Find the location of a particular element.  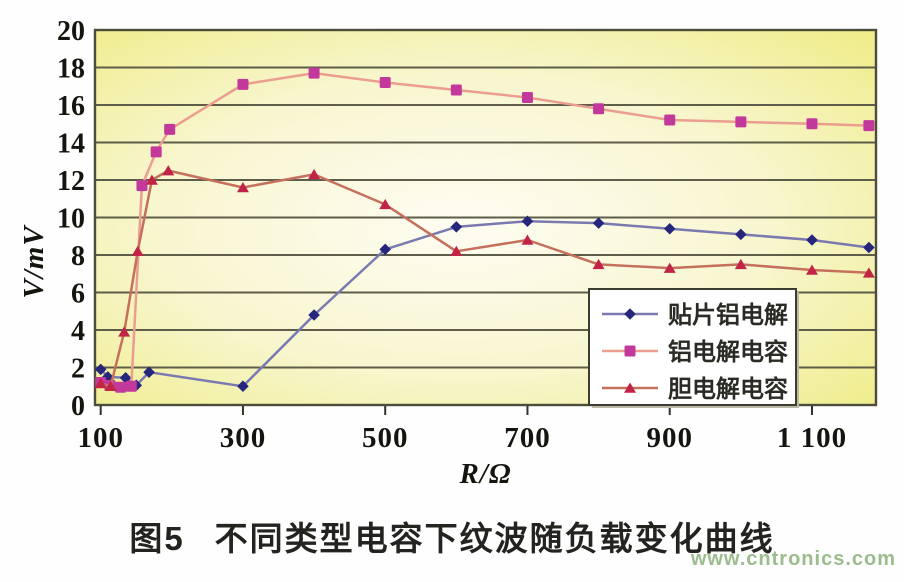

x-tick-label: 900 is located at coordinates (669, 438).